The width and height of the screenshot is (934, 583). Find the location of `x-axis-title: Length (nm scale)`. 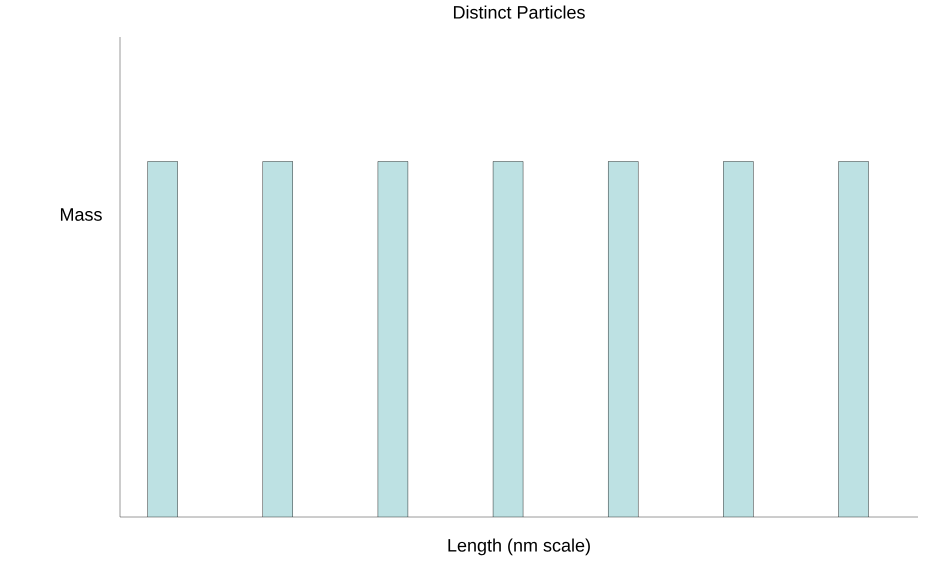

x-axis-title: Length (nm scale) is located at coordinates (519, 547).